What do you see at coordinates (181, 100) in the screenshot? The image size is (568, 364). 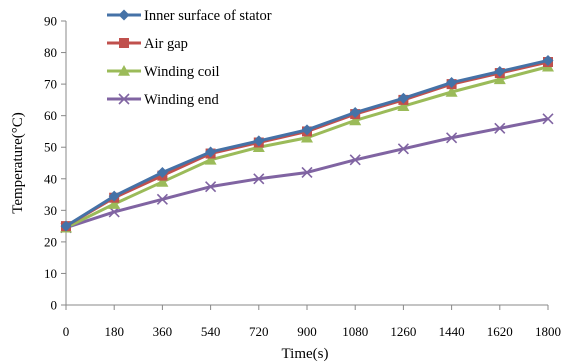 I see `legend-label: Winding end` at bounding box center [181, 100].